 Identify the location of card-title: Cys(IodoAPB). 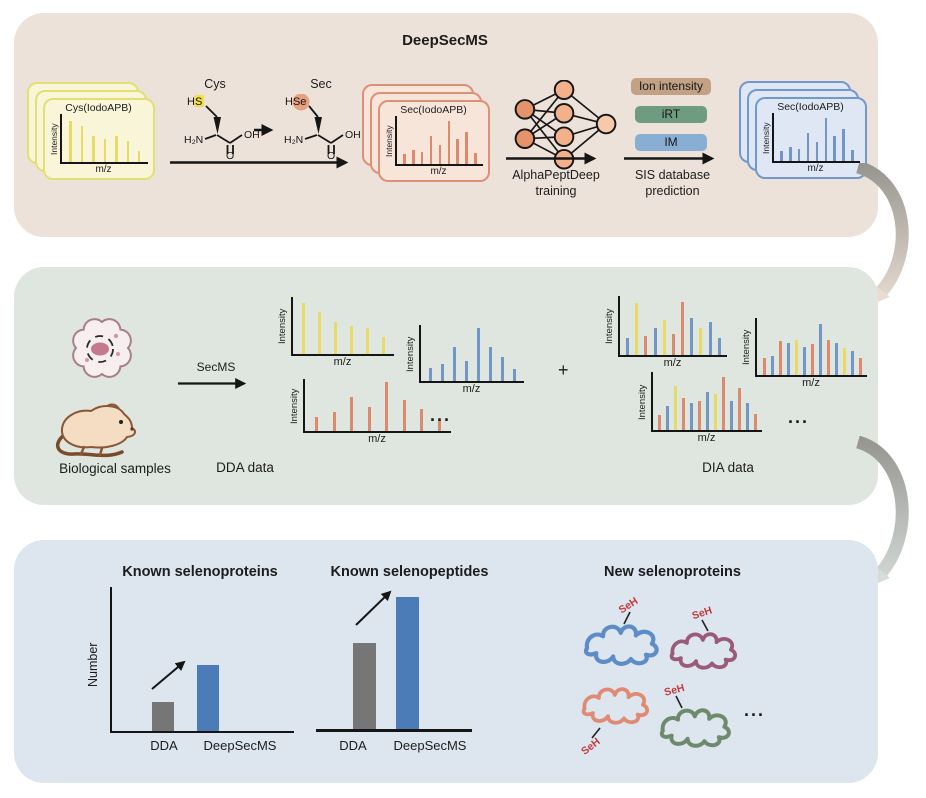
(98, 108).